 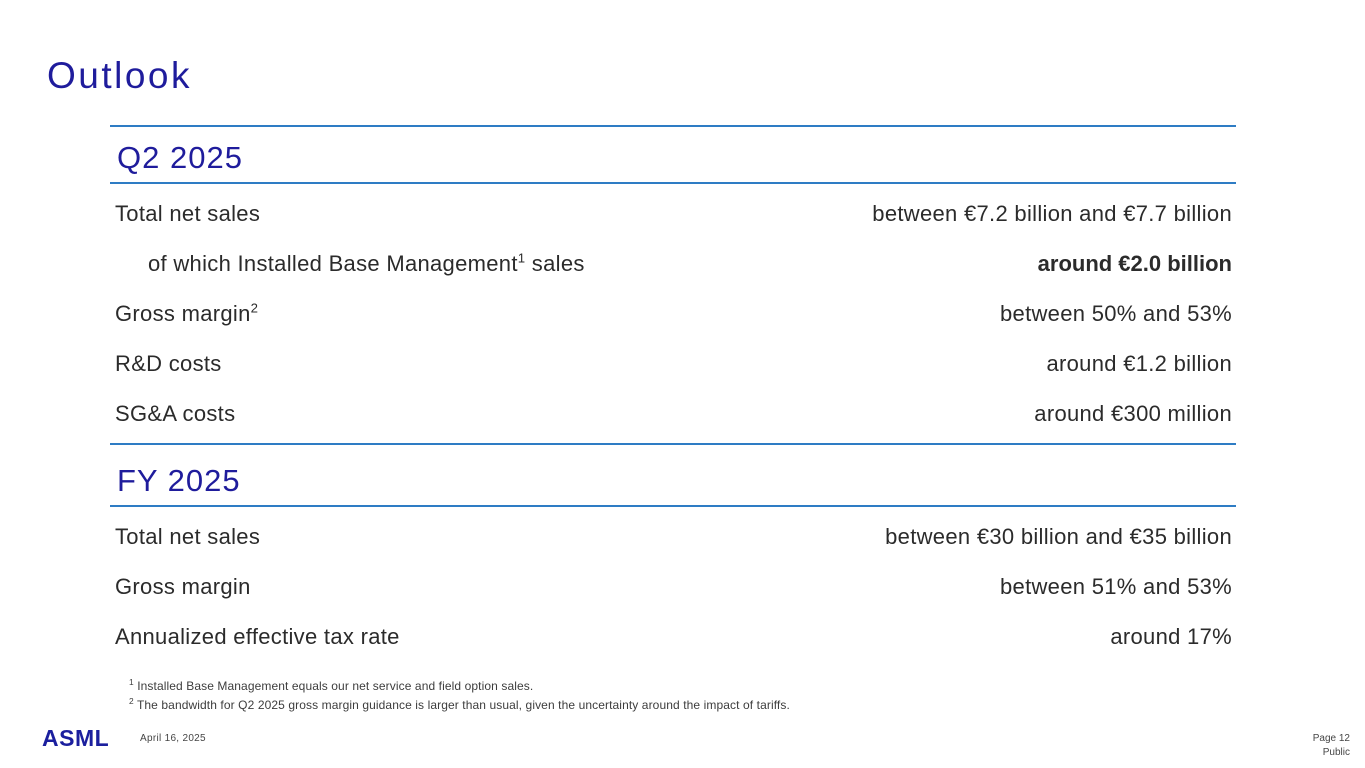 I want to click on table-row: R&D costs around €1.2 billion, so click(x=673, y=364).